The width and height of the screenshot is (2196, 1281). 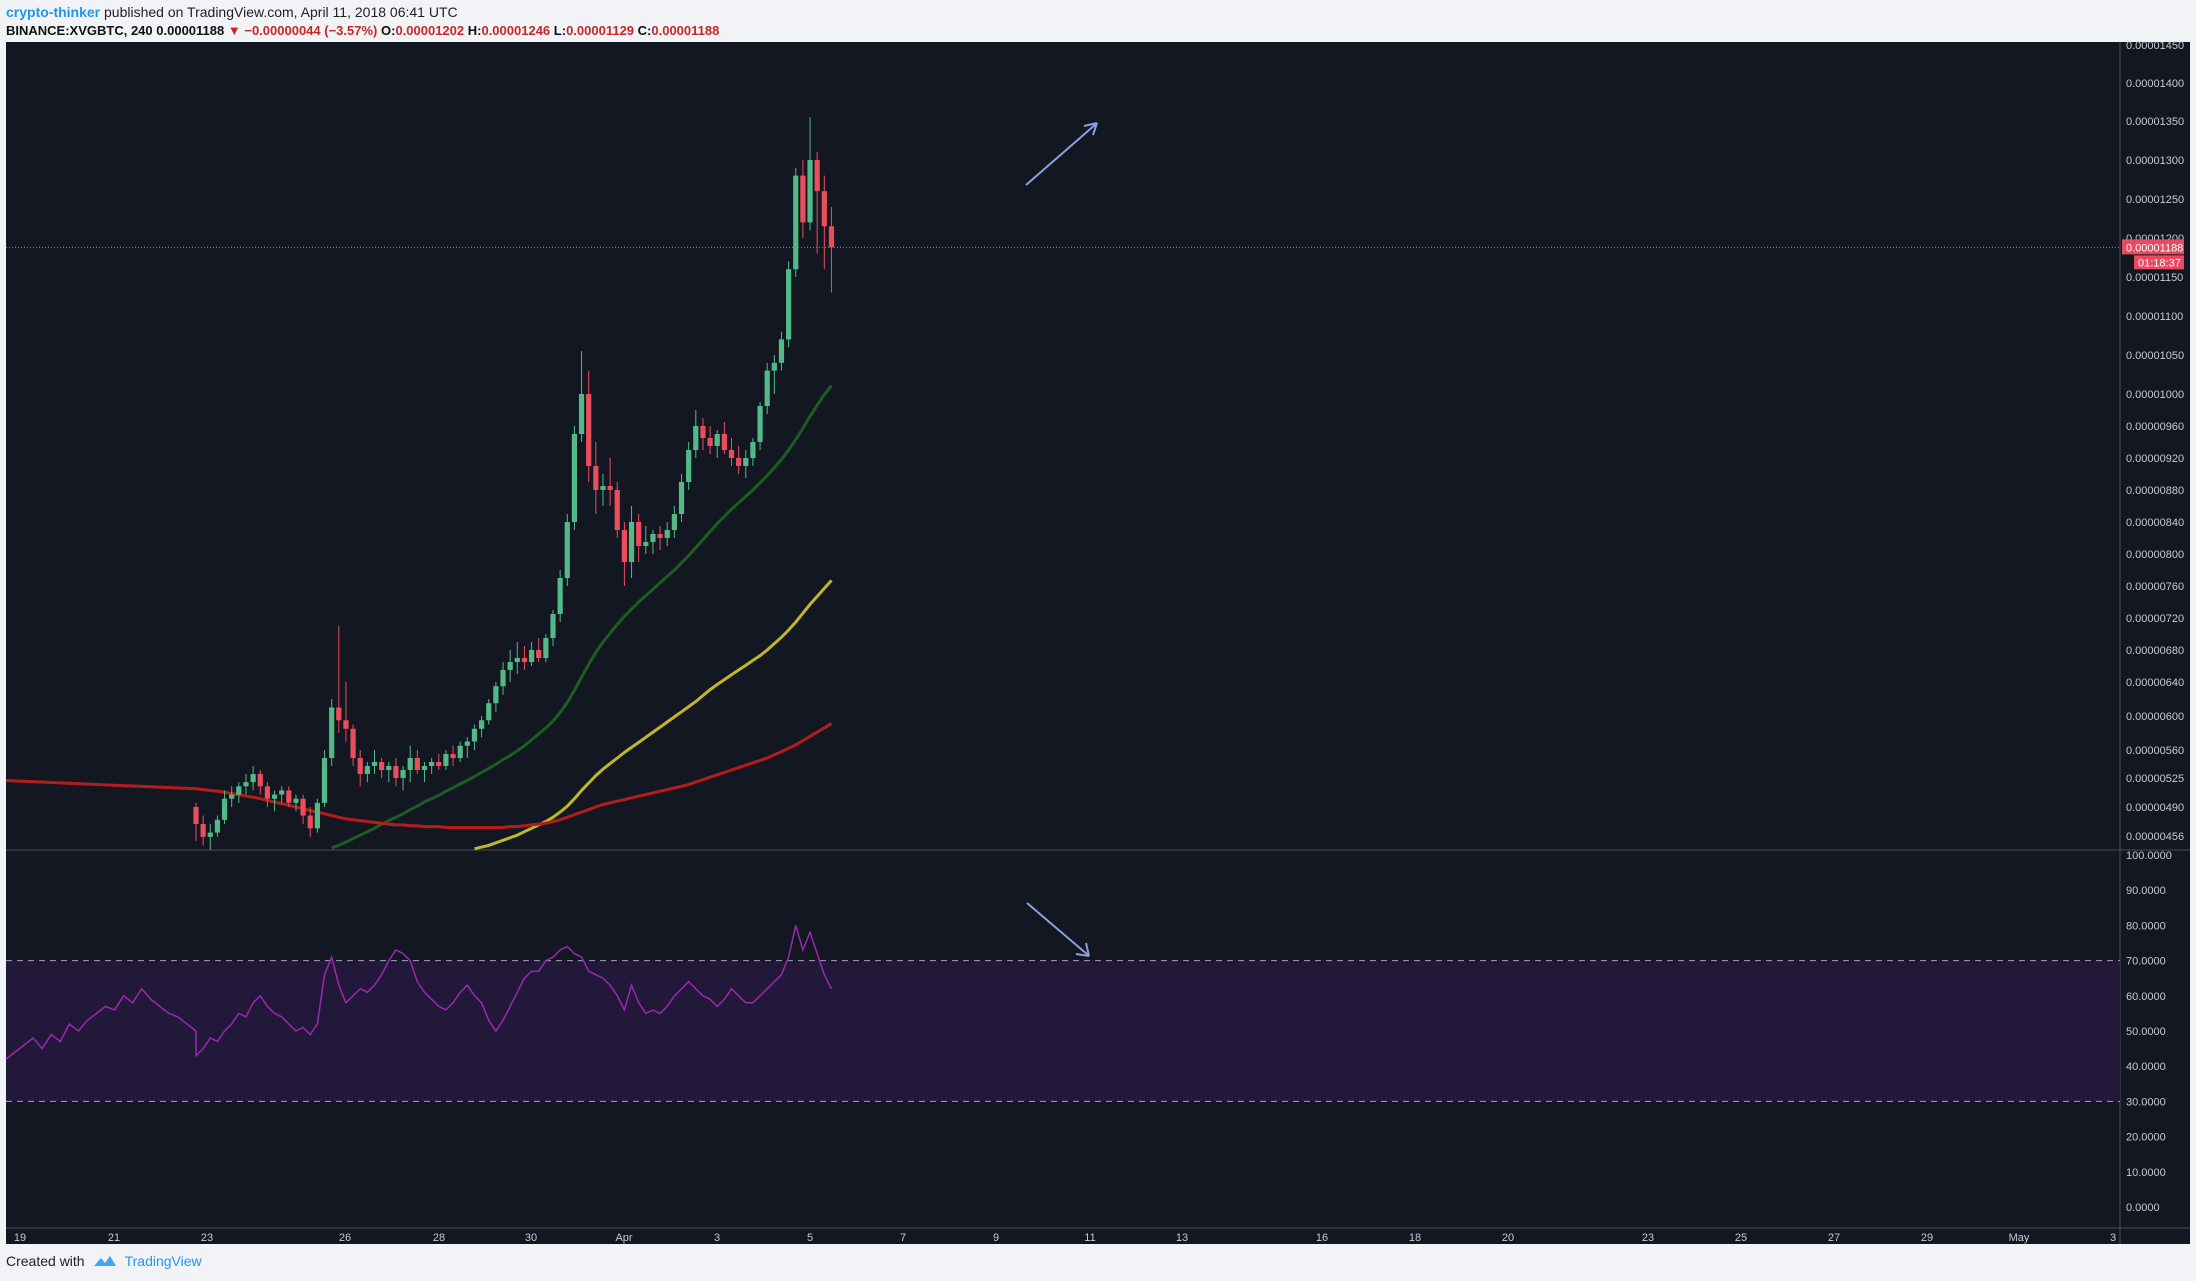 What do you see at coordinates (2146, 997) in the screenshot?
I see `rsi-tick-label: 60.0000` at bounding box center [2146, 997].